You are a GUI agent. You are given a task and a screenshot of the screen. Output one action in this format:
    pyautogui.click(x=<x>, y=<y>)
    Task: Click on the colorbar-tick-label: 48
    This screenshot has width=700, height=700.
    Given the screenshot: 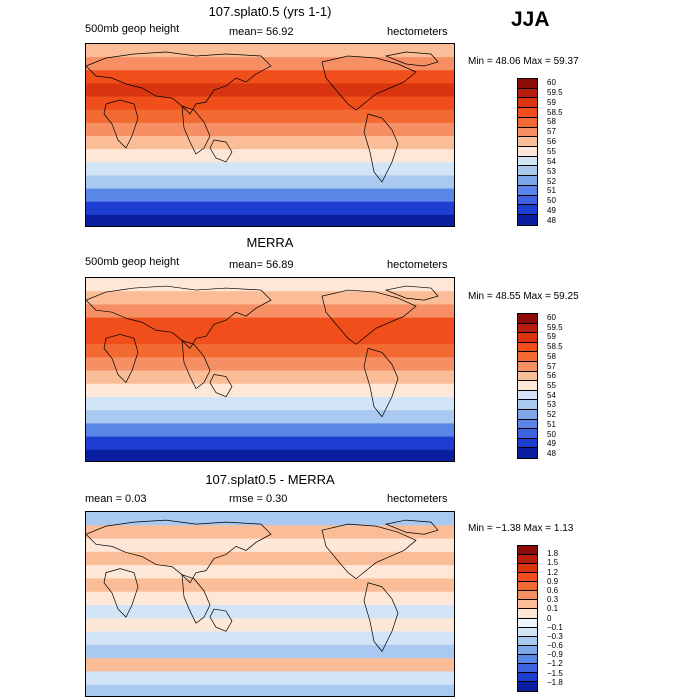 What is the action you would take?
    pyautogui.click(x=551, y=221)
    